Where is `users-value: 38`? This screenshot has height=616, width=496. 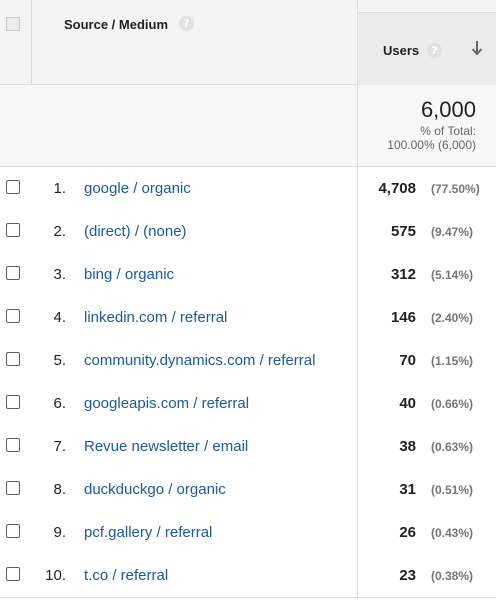 users-value: 38 is located at coordinates (407, 446).